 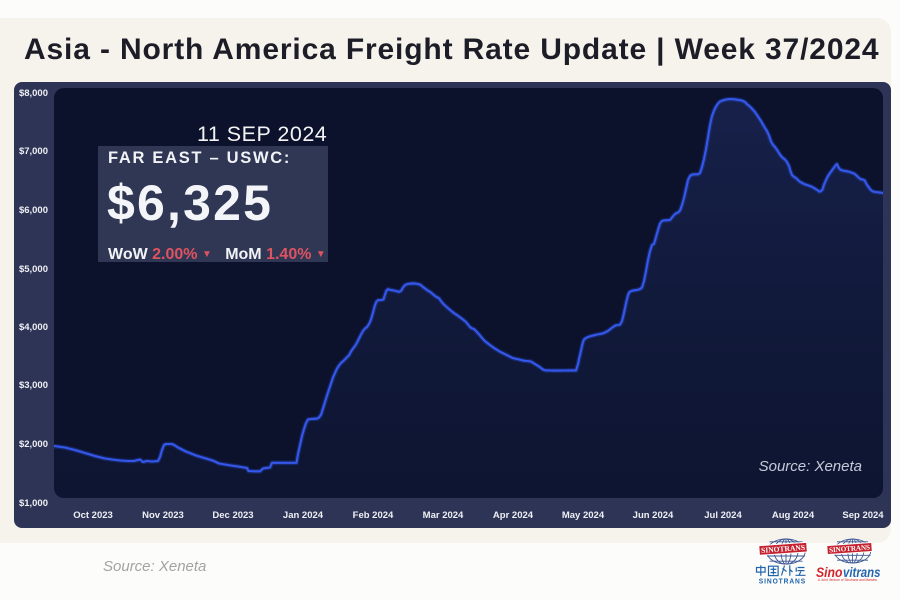 I want to click on svg-text:A Joint Venture of Sinotrans a: A Joint Venture of Sinotrans and Markets, so click(x=847, y=580).